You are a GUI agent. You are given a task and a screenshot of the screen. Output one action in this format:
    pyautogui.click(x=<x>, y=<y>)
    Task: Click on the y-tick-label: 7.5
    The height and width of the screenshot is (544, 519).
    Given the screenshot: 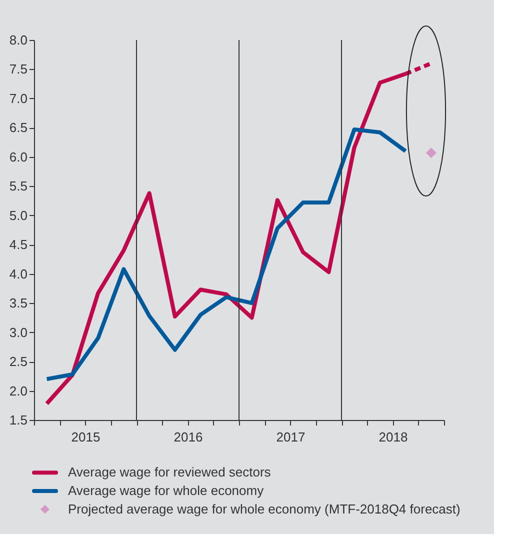 What is the action you would take?
    pyautogui.click(x=18, y=69)
    